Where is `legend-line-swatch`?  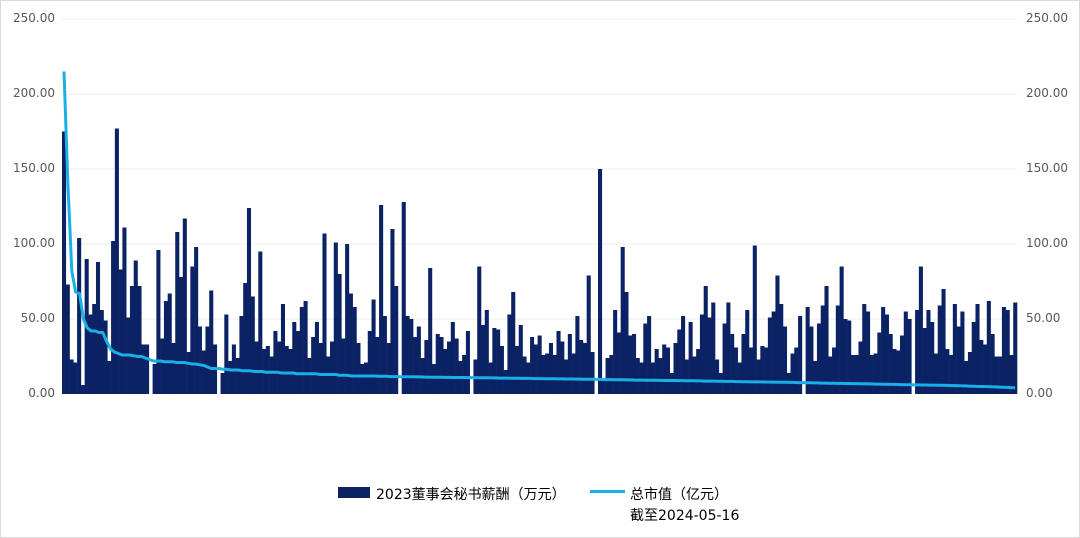 legend-line-swatch is located at coordinates (607, 491).